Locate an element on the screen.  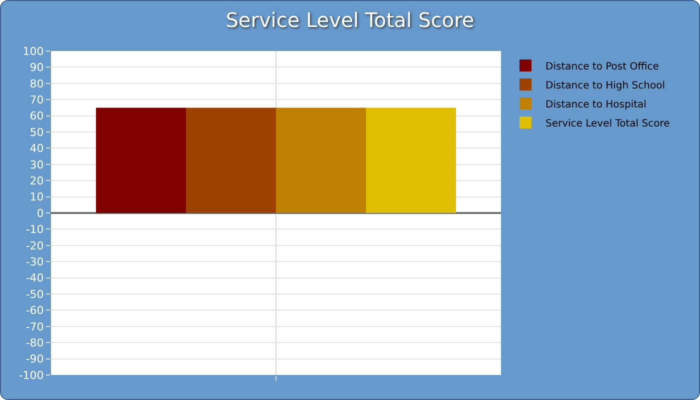
y-tick-label: 80 is located at coordinates (37, 83).